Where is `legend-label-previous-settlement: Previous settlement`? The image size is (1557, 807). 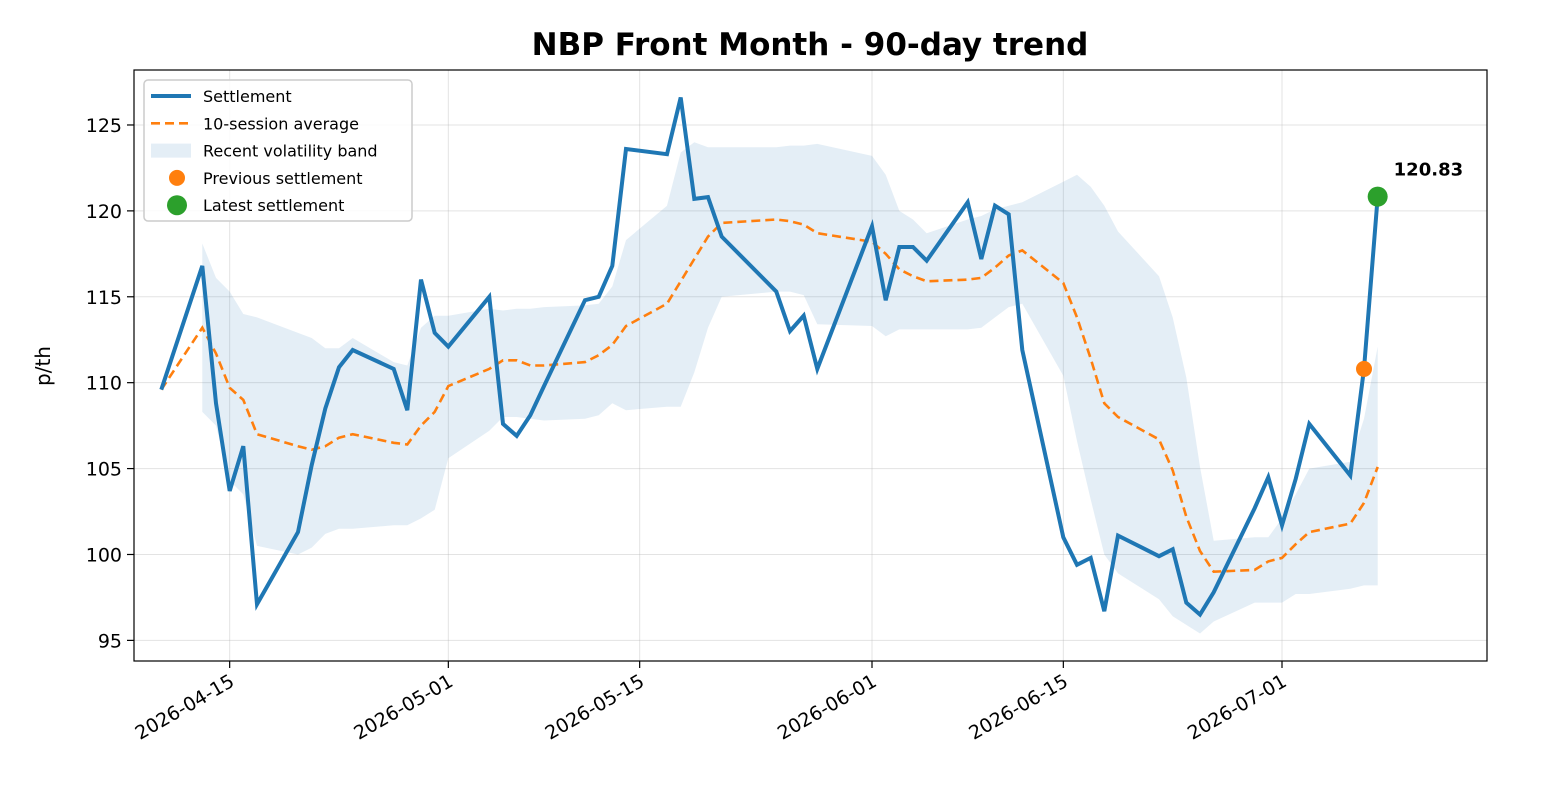 legend-label-previous-settlement: Previous settlement is located at coordinates (283, 178).